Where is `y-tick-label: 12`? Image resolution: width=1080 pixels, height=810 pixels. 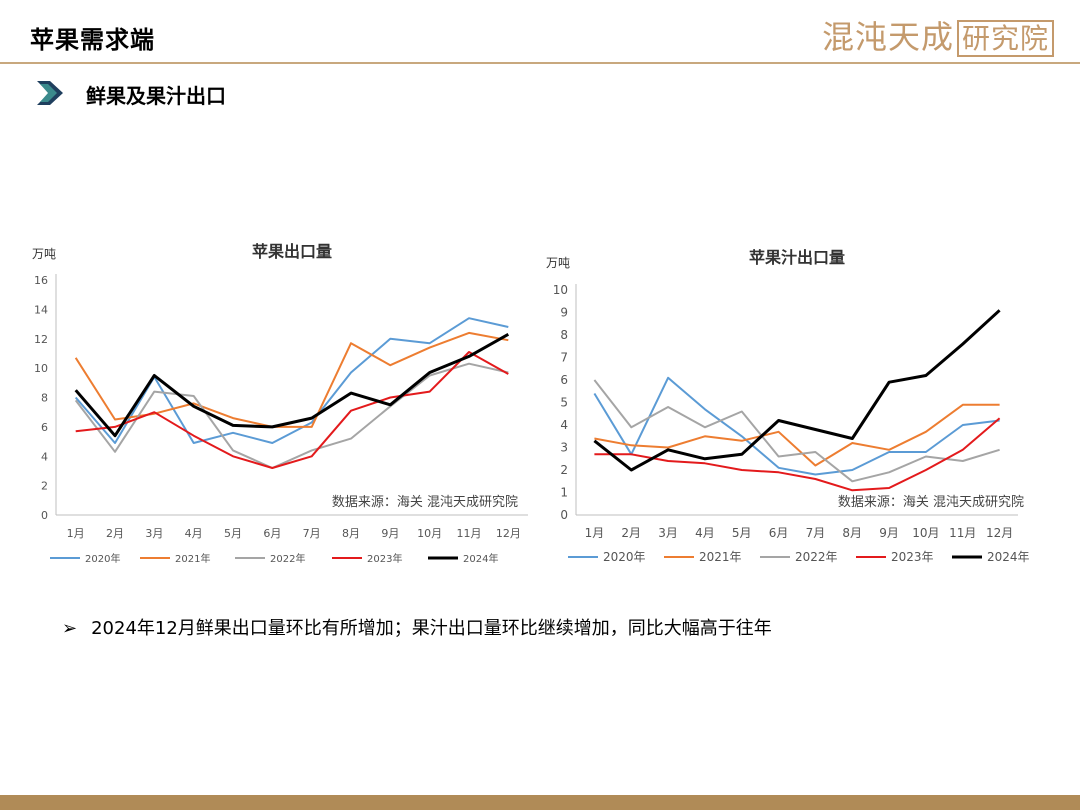
y-tick-label: 12 is located at coordinates (41, 339).